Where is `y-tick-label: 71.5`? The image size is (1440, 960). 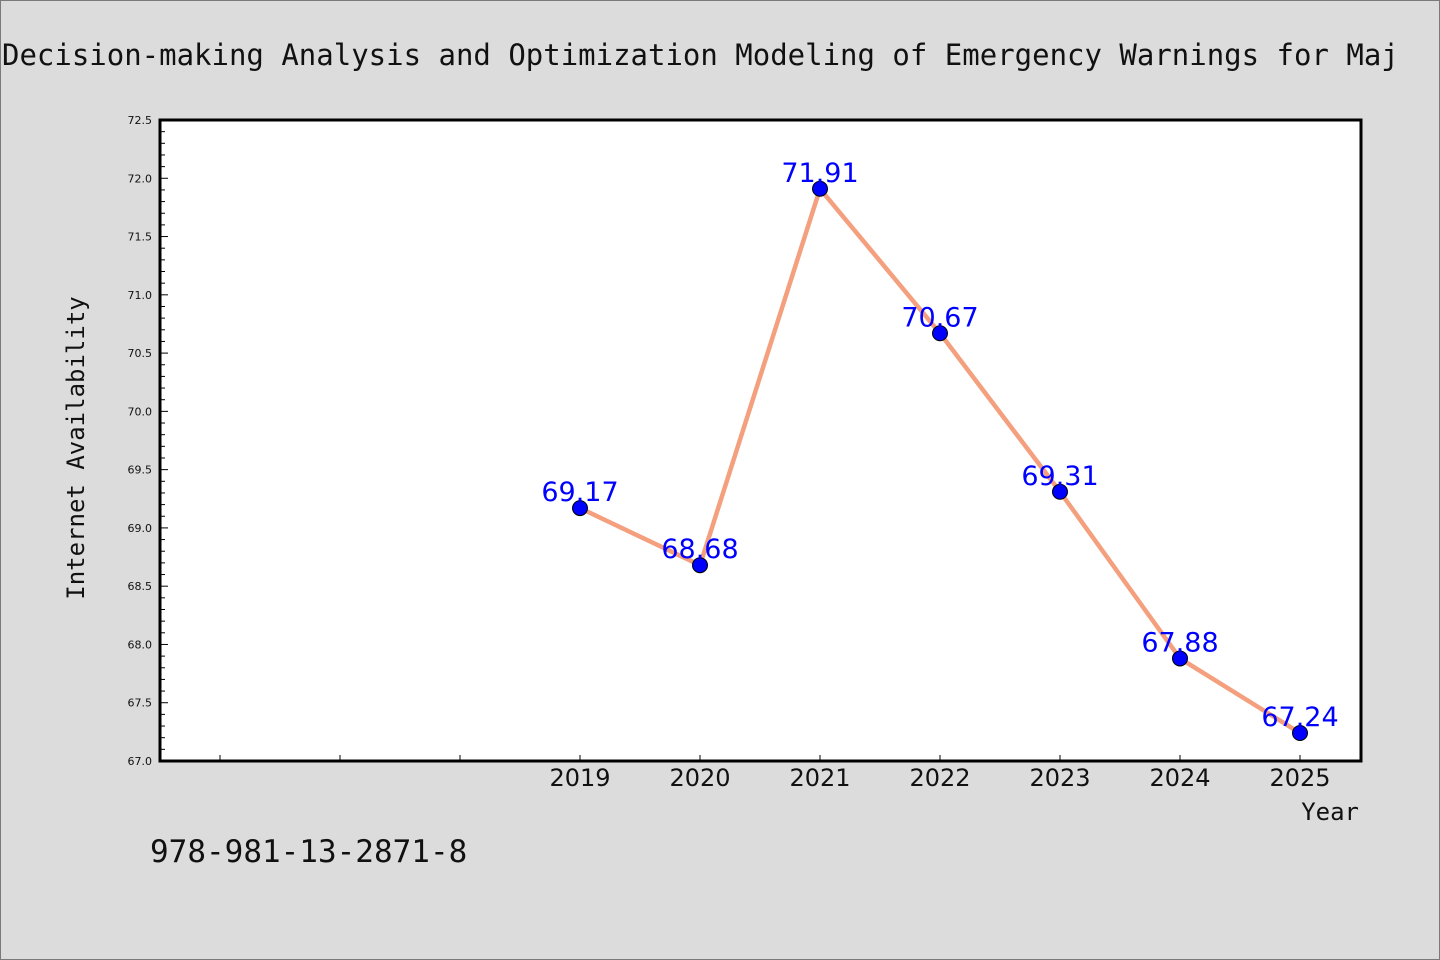 y-tick-label: 71.5 is located at coordinates (140, 237).